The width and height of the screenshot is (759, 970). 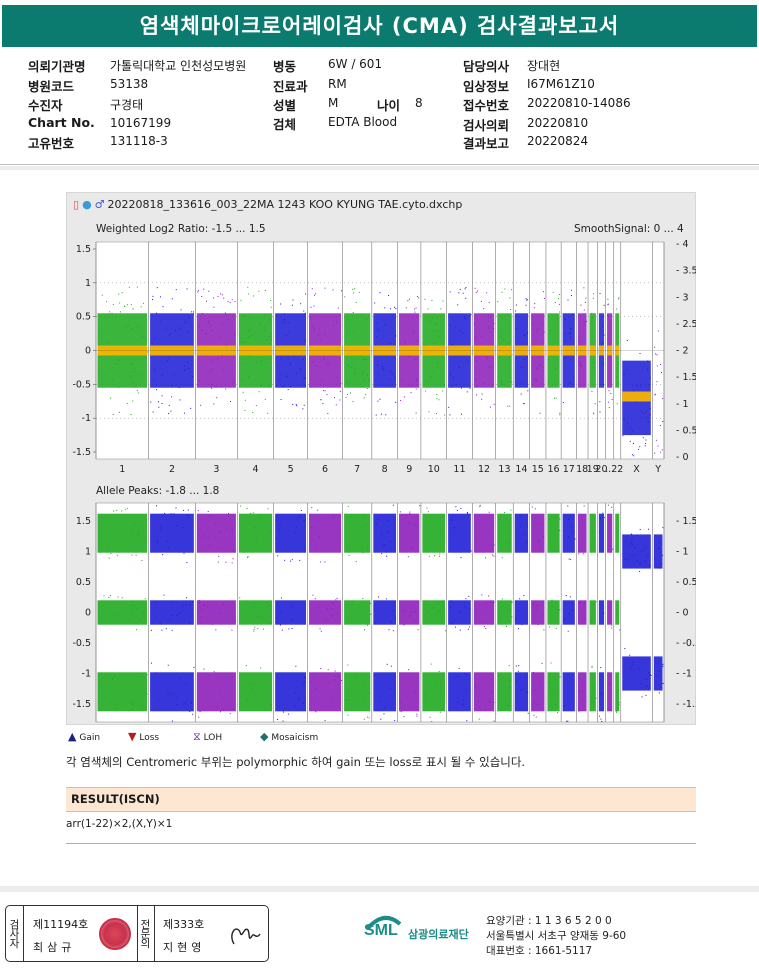 What do you see at coordinates (539, 951) in the screenshot?
I see `org-line: 대표번호 : 1661-5117` at bounding box center [539, 951].